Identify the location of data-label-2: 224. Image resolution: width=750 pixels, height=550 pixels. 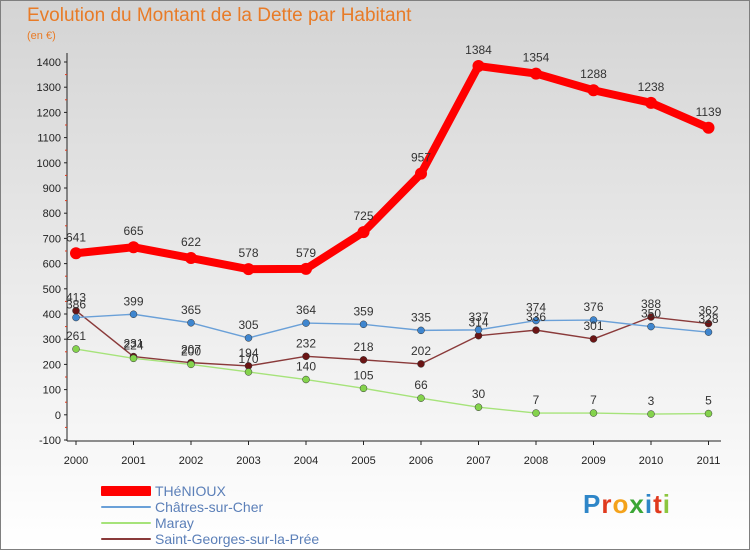
(133, 345).